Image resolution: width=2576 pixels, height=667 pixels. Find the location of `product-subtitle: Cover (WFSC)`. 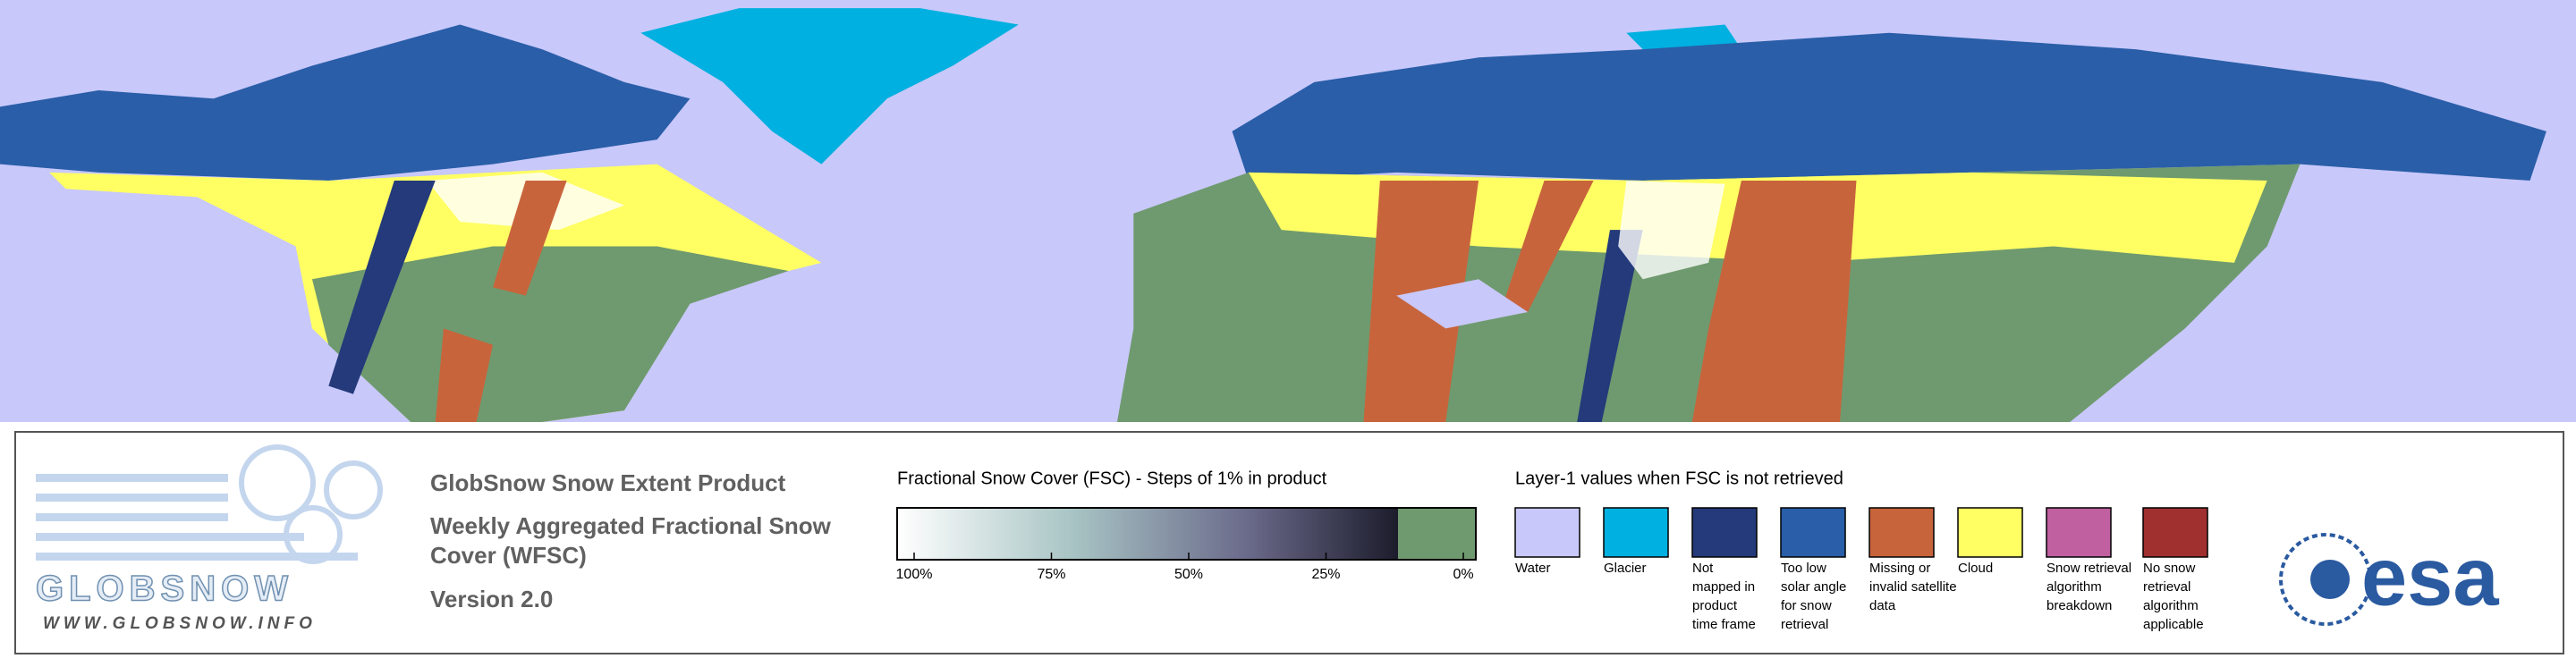

product-subtitle: Cover (WFSC) is located at coordinates (508, 556).